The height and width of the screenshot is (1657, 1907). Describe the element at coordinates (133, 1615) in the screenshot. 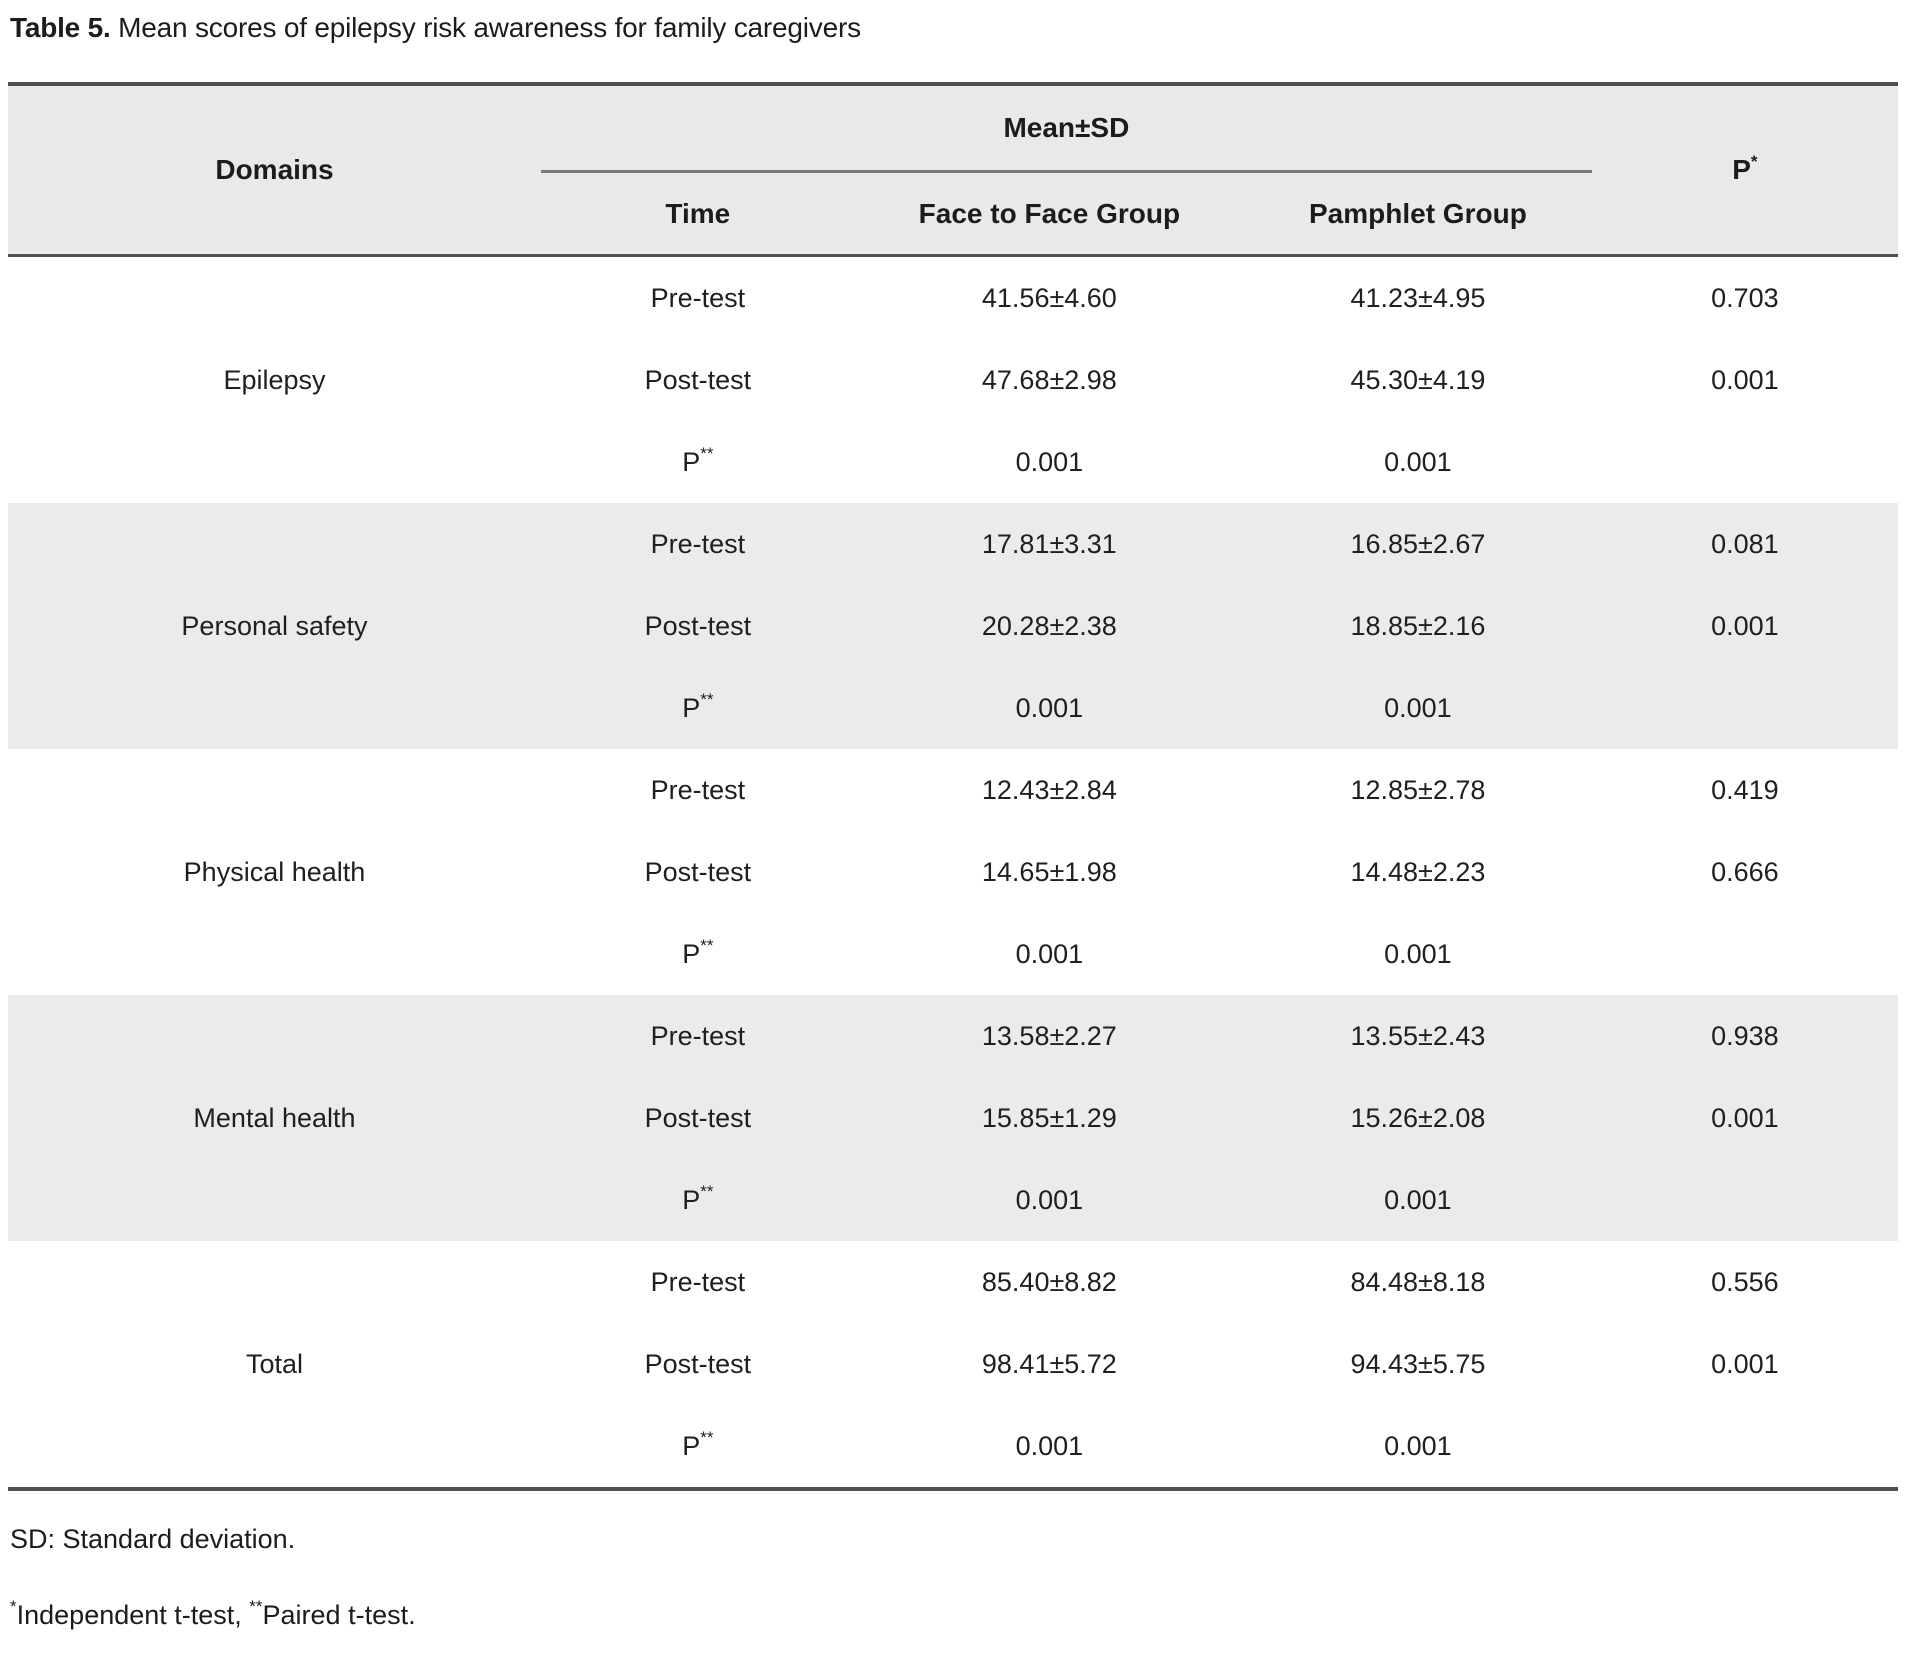

I see `footnote-independent: Independent t-test,` at that location.